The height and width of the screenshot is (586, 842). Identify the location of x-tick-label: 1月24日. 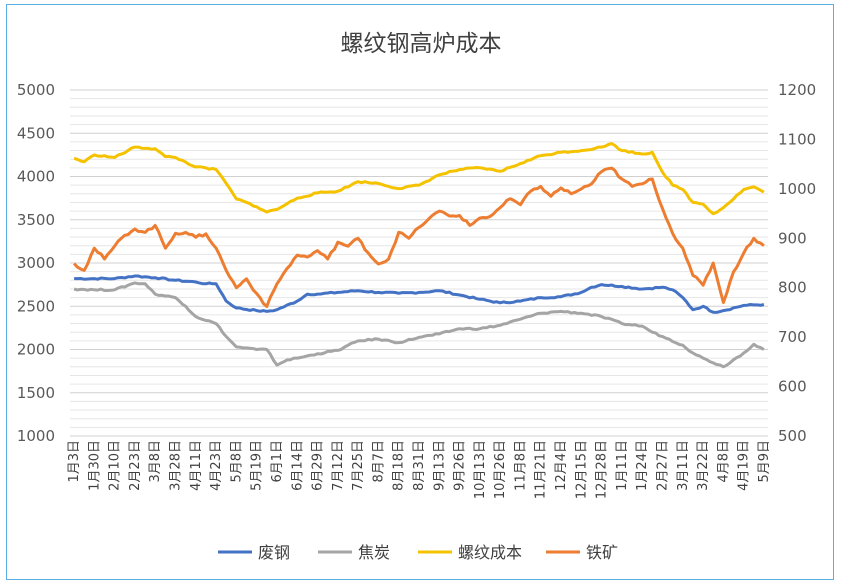
(642, 465).